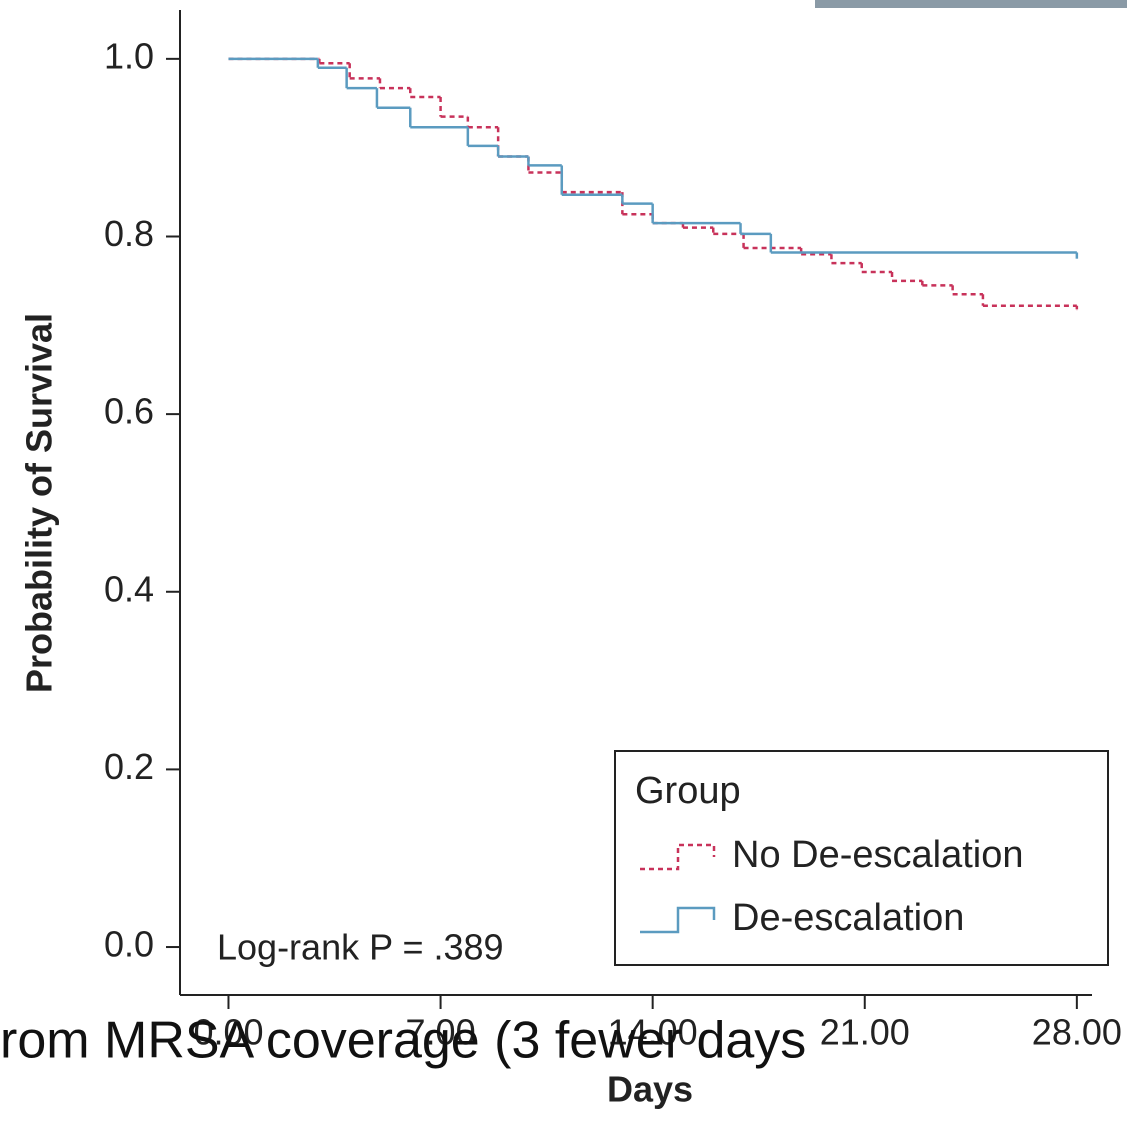 The height and width of the screenshot is (1140, 1127). Describe the element at coordinates (129, 411) in the screenshot. I see `y-tick-label: 0.6` at that location.